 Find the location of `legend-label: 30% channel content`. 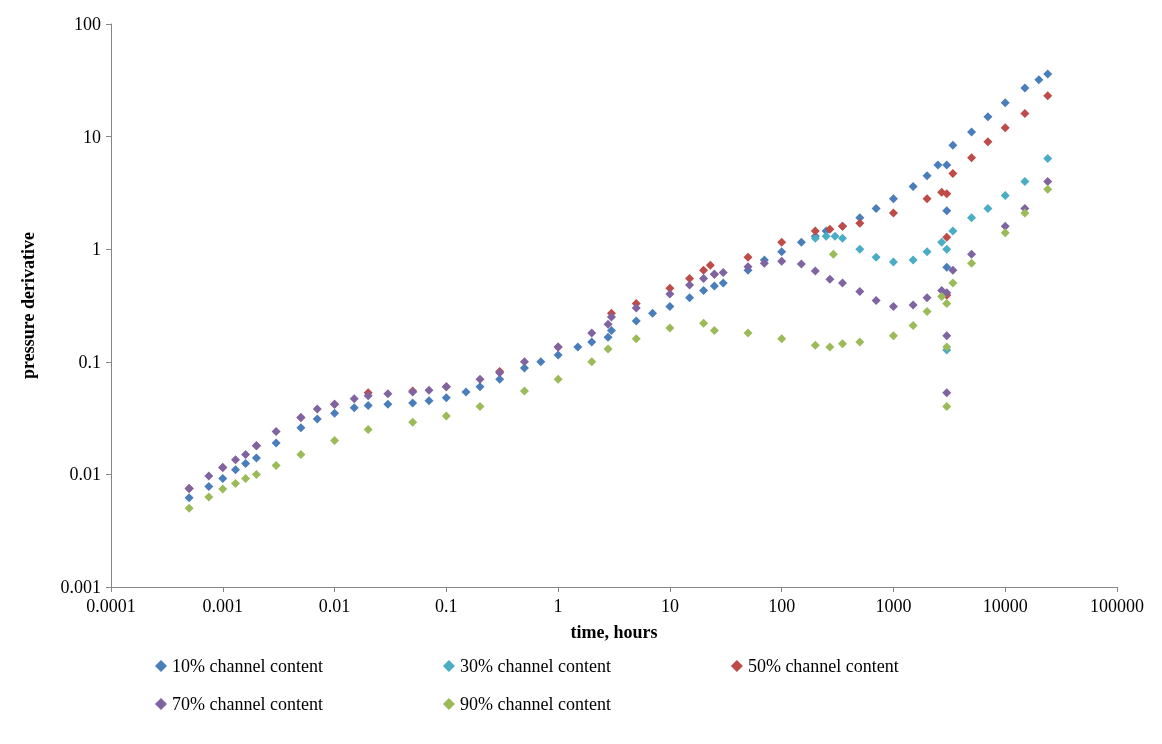

legend-label: 30% channel content is located at coordinates (535, 666).